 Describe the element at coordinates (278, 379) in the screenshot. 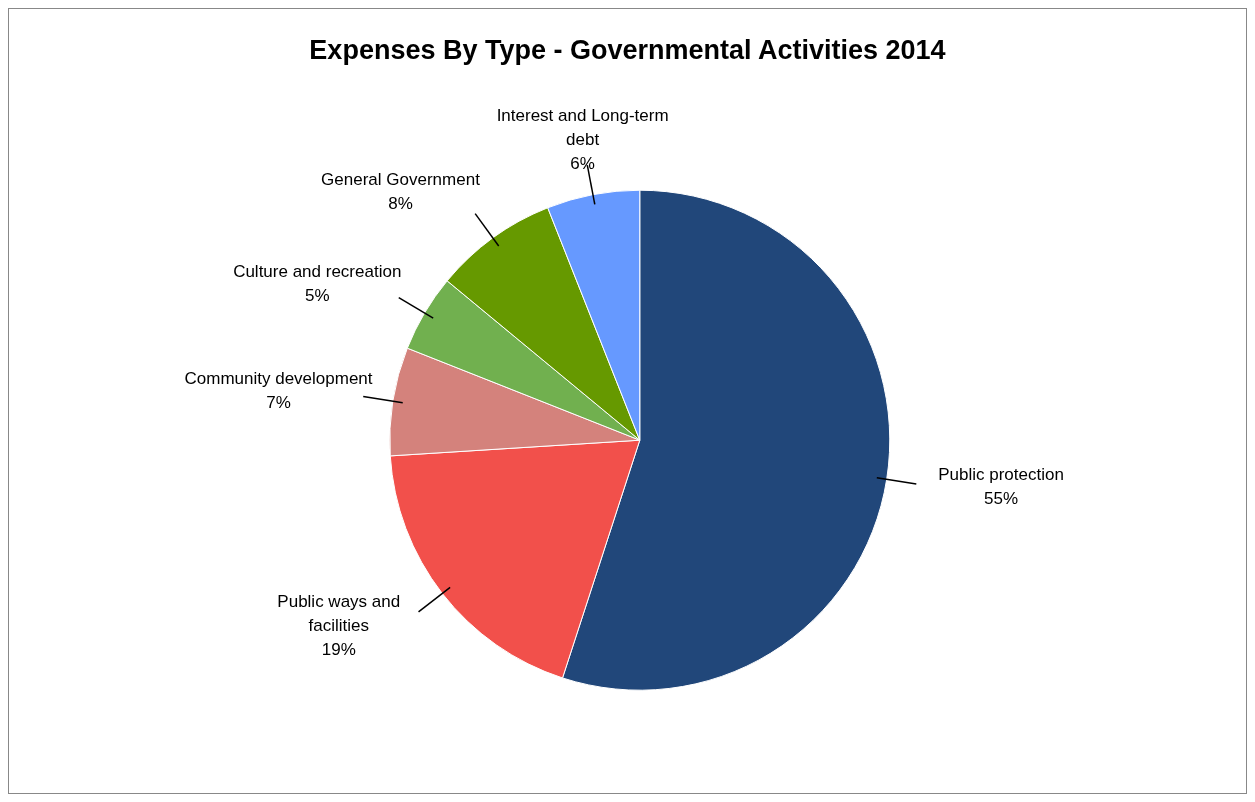

I see `slice-label: Community development` at that location.